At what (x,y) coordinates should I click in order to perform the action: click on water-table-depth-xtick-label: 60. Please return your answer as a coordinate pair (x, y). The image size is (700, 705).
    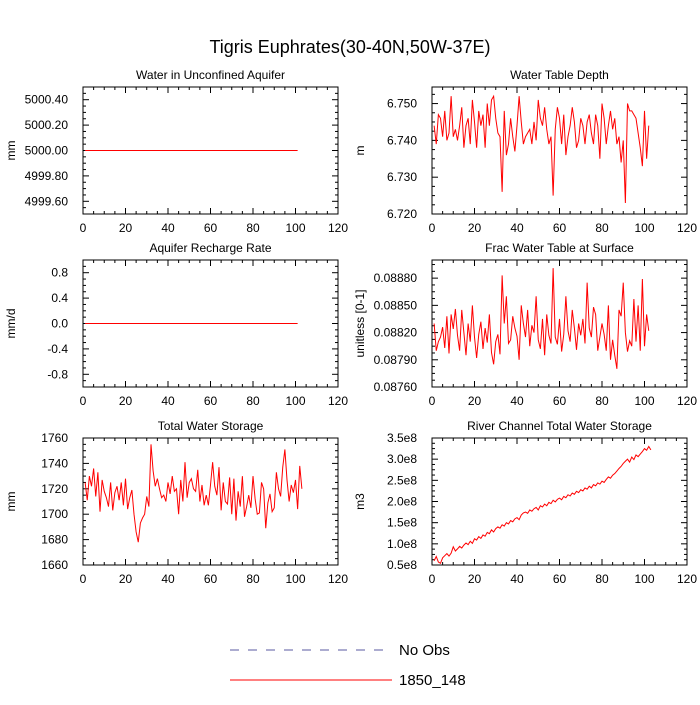
    Looking at the image, I should click on (560, 228).